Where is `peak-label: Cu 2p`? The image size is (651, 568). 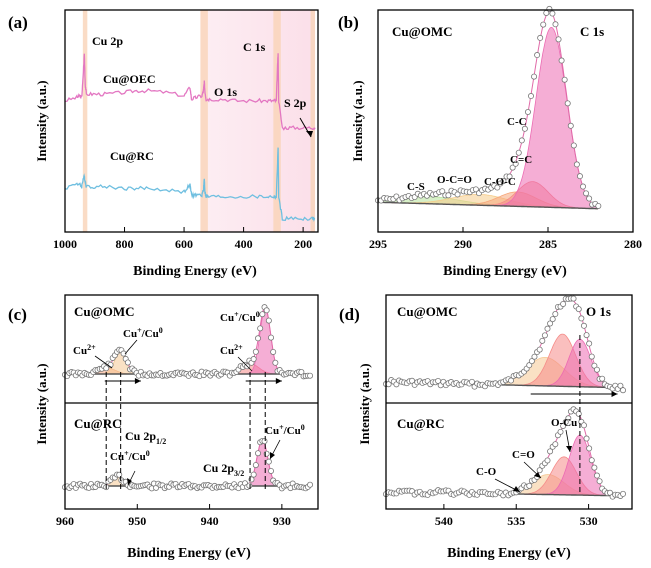
peak-label: Cu 2p is located at coordinates (107, 41).